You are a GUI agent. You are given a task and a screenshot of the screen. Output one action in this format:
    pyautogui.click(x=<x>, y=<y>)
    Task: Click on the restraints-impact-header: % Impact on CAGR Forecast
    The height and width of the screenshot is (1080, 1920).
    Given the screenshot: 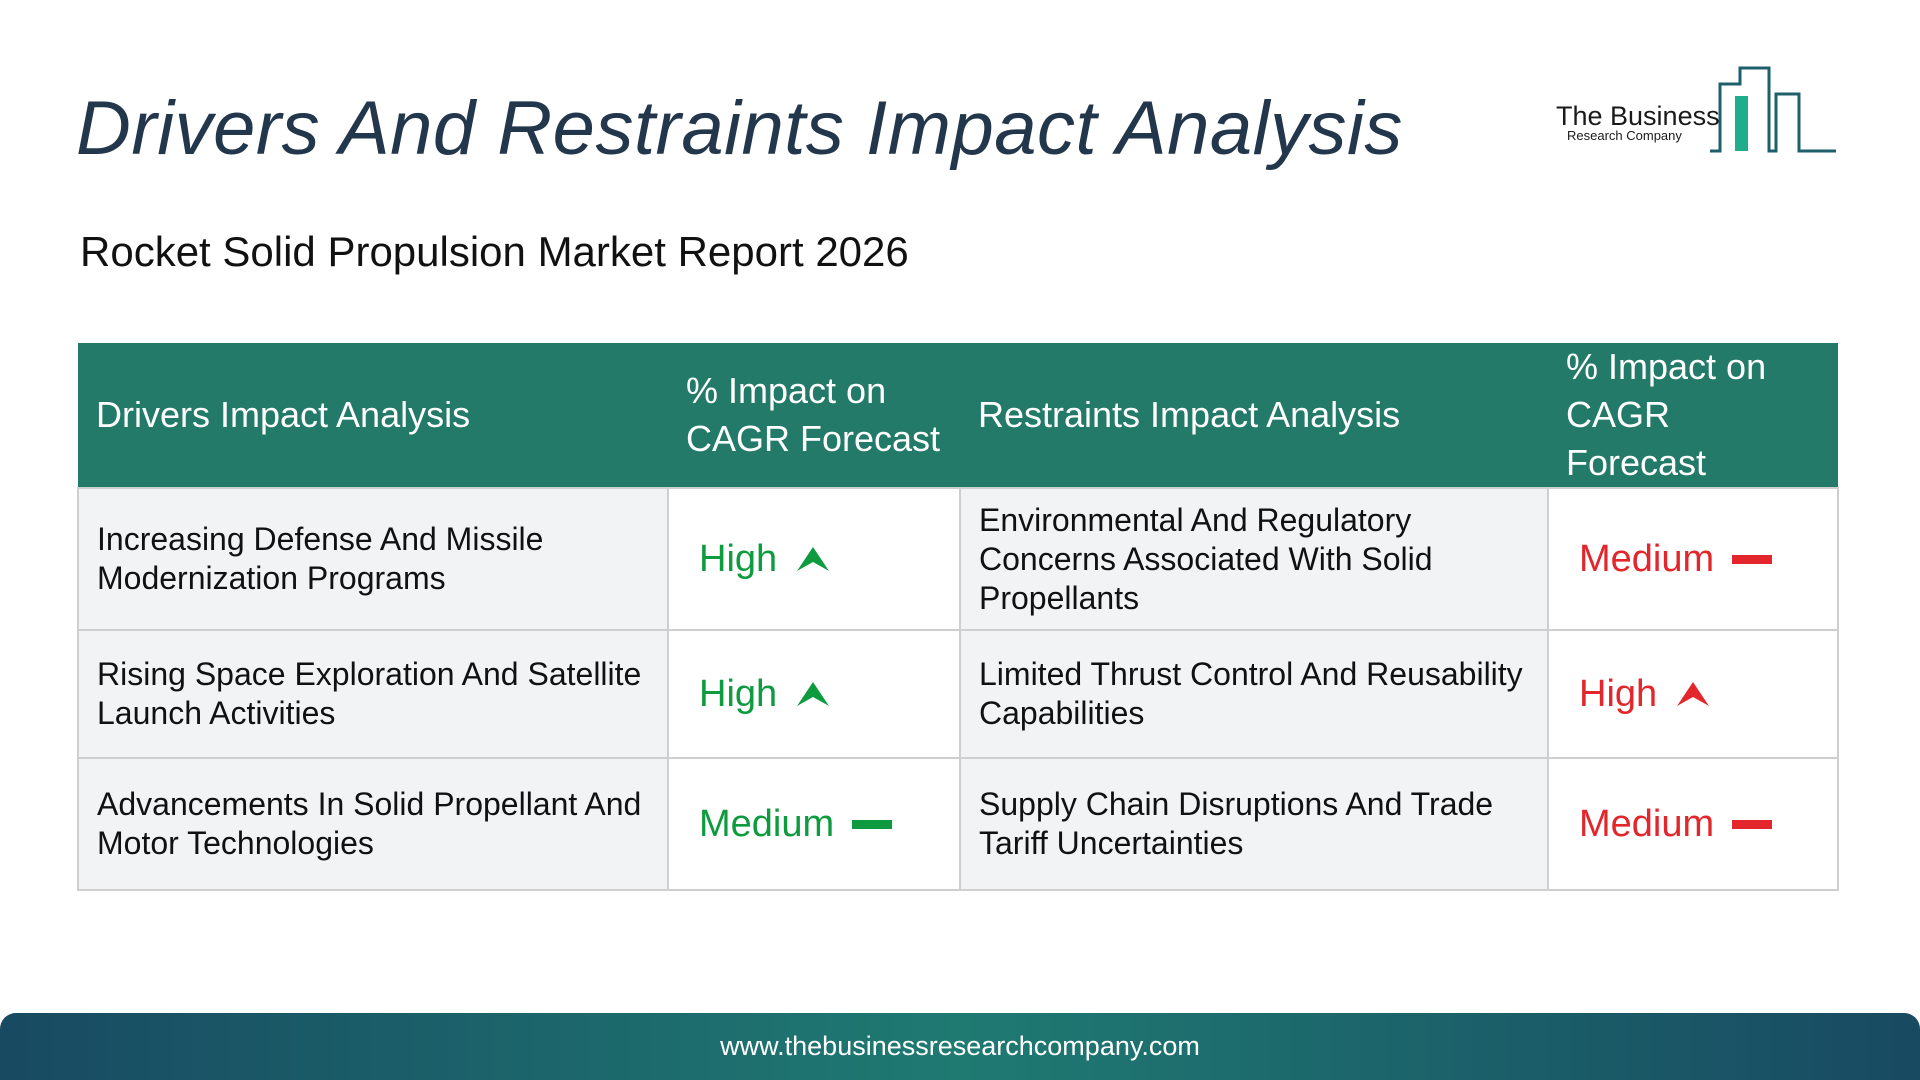 What is the action you would take?
    pyautogui.click(x=1693, y=415)
    